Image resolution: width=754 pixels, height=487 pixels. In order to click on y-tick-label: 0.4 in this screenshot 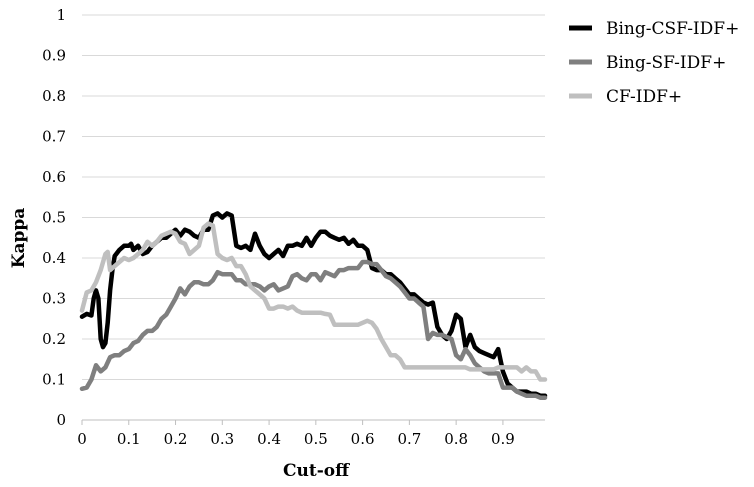, I will do `click(54, 258)`.